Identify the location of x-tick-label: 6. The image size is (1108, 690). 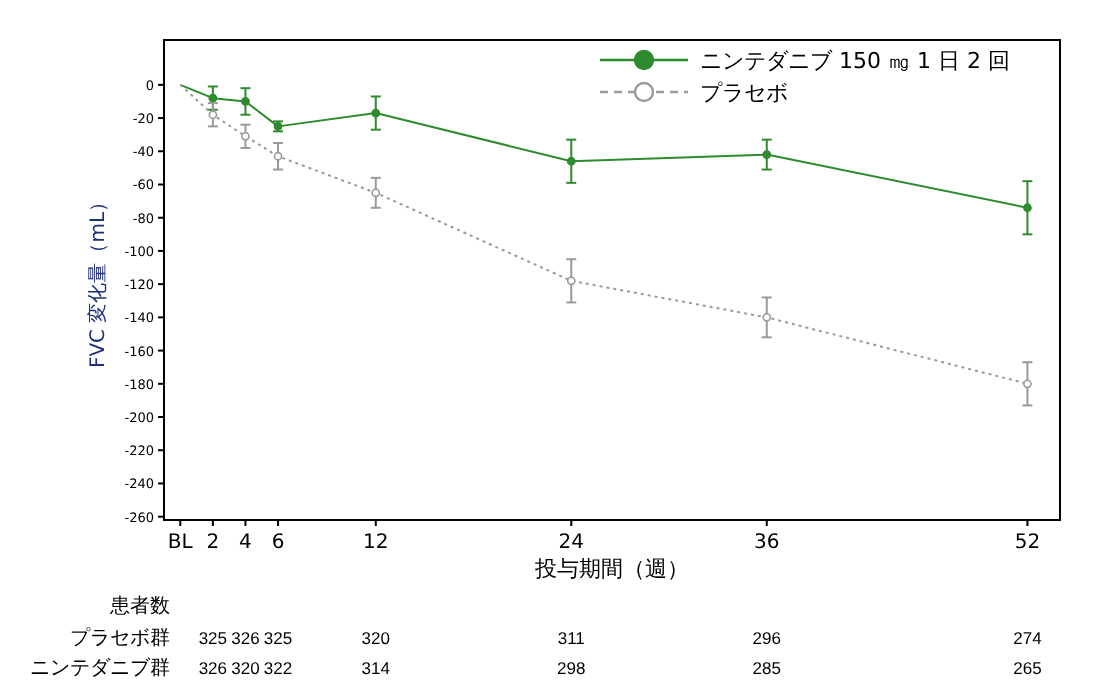
(278, 543).